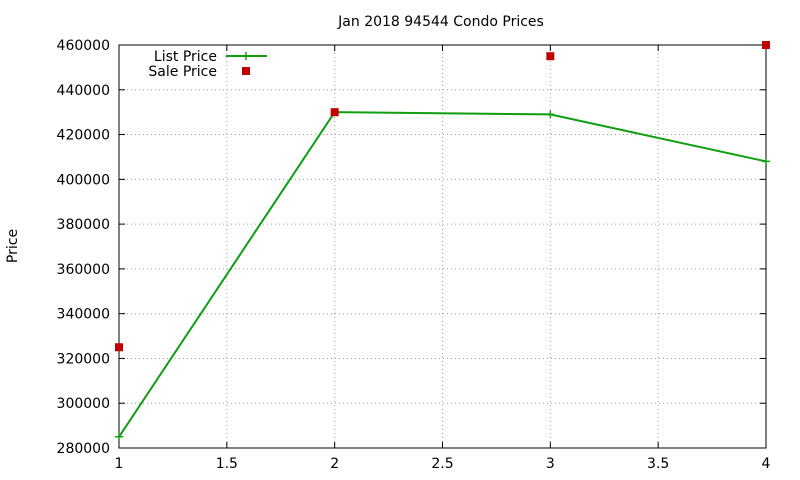 Image resolution: width=800 pixels, height=480 pixels. What do you see at coordinates (83, 136) in the screenshot?
I see `y-tick-label: 420000` at bounding box center [83, 136].